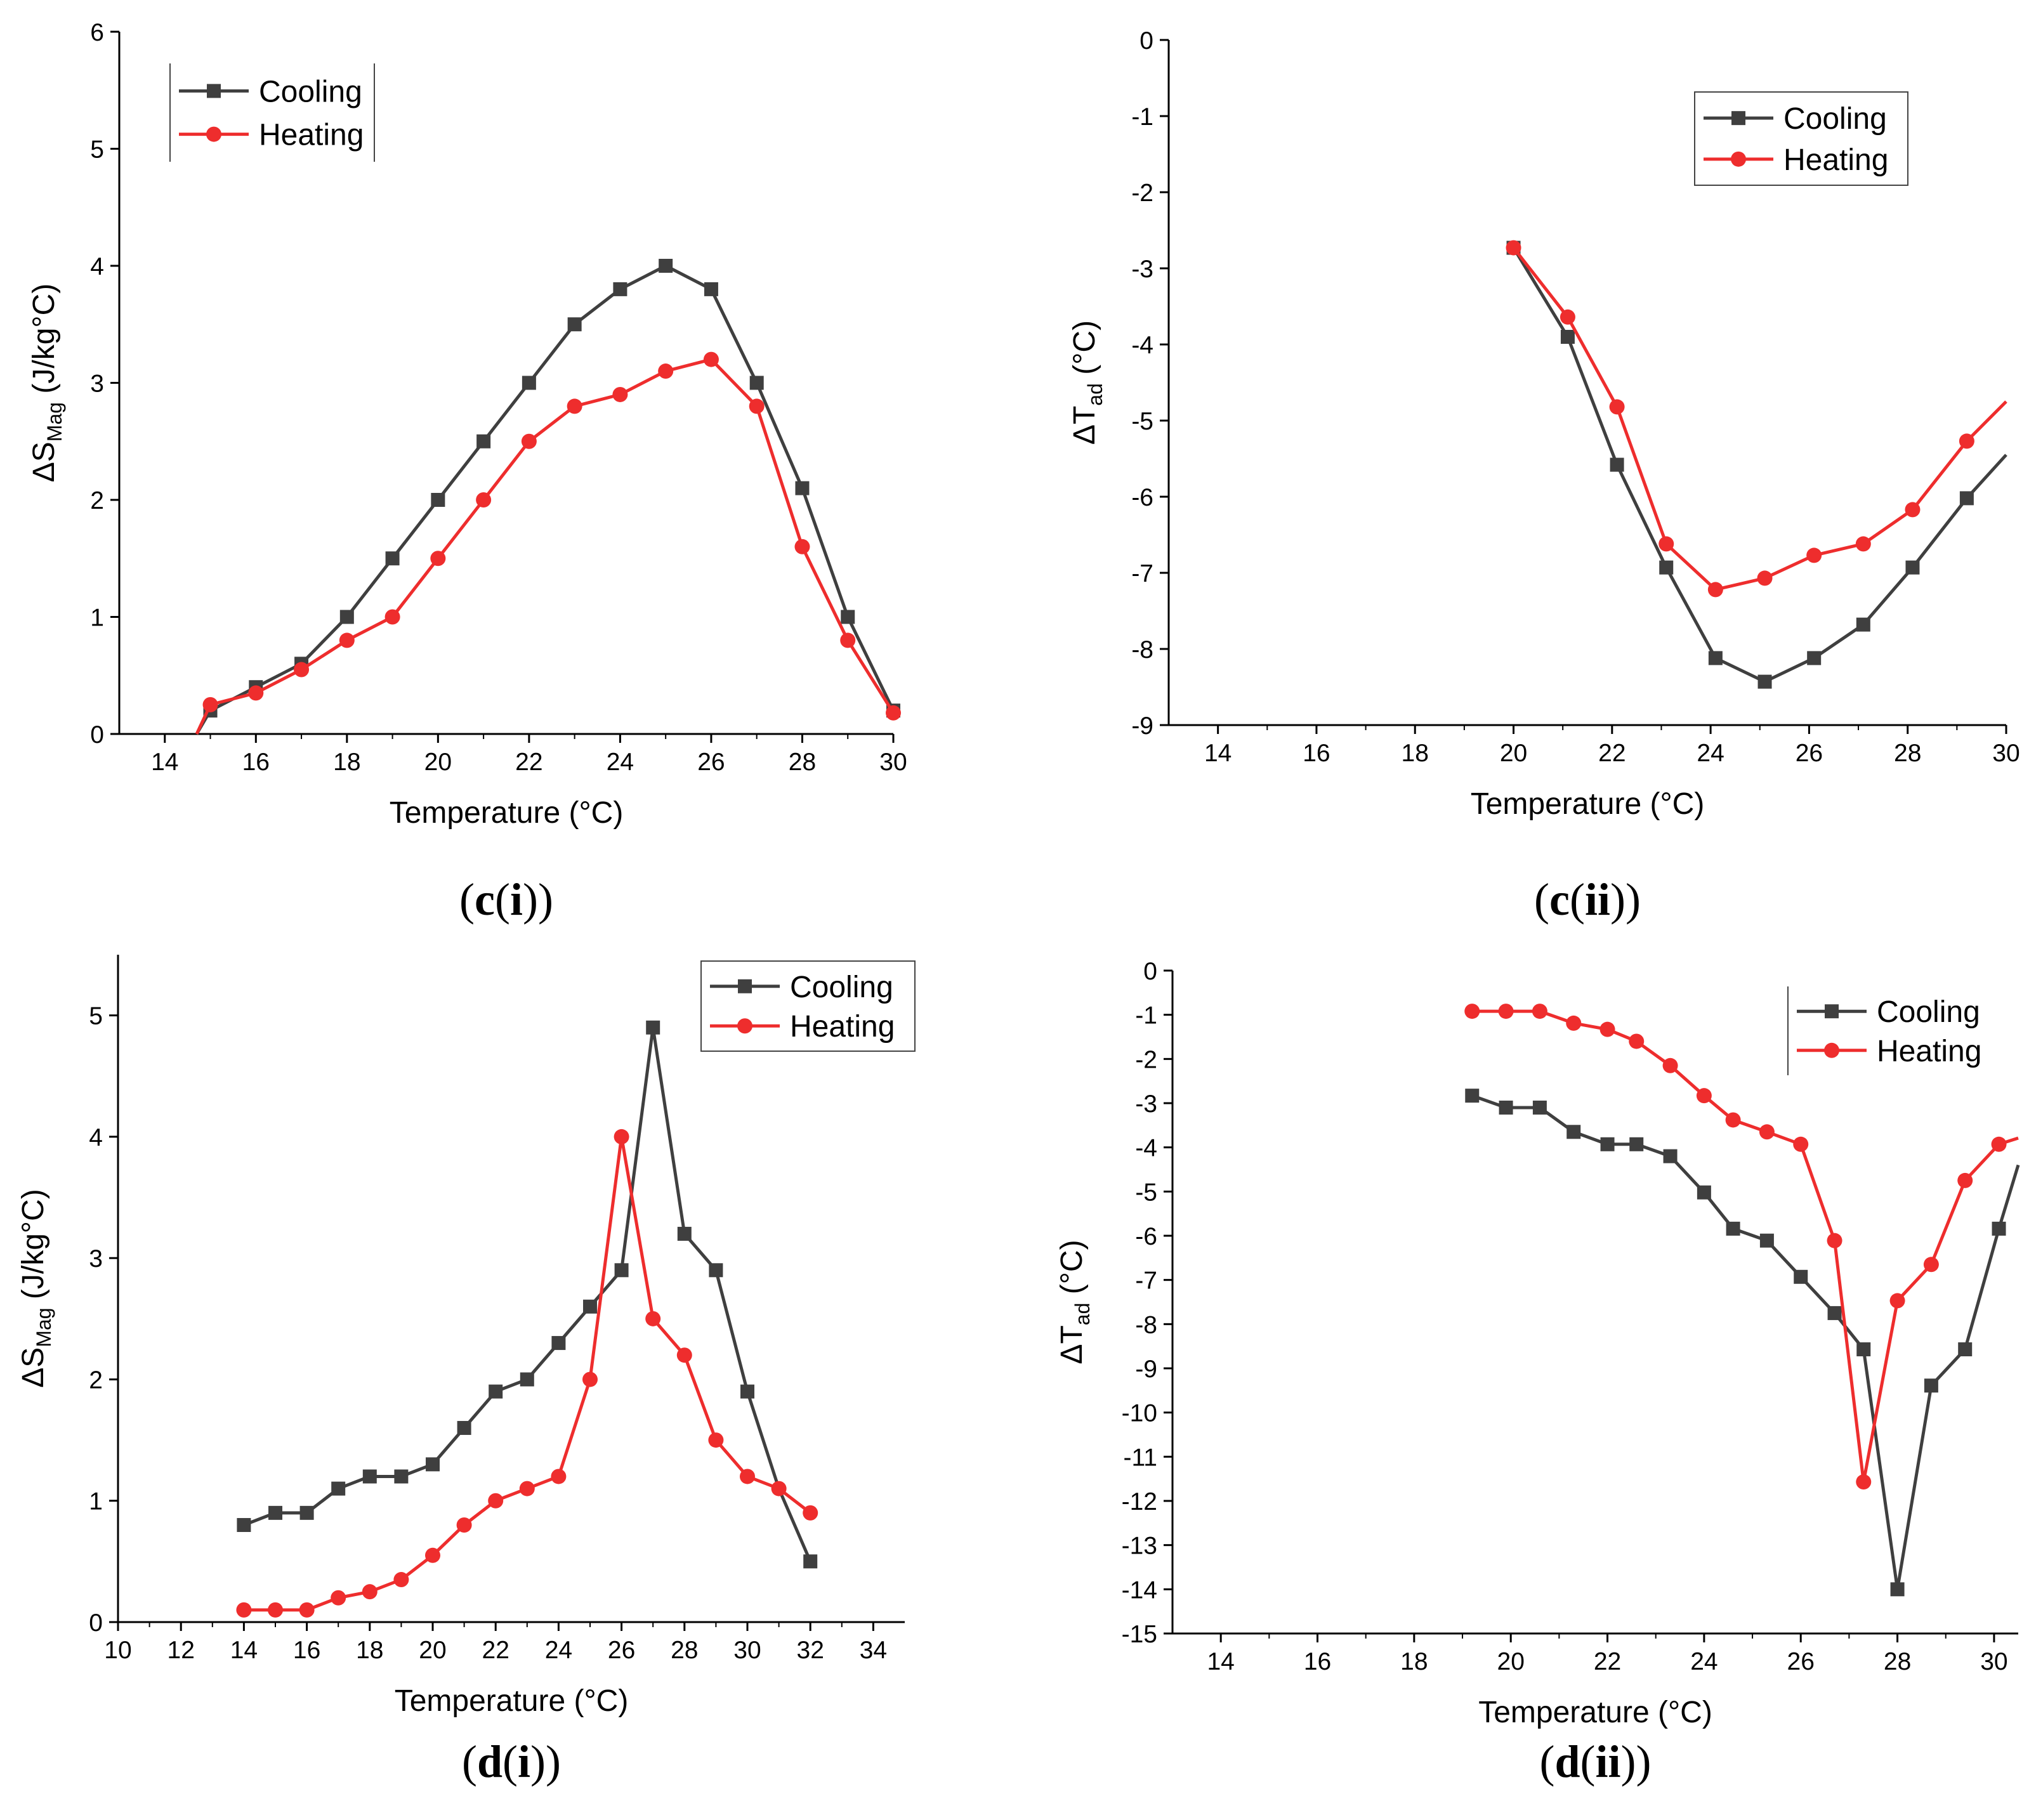 This screenshot has height=1820, width=2036. I want to click on legend-label-cooling: Cooling, so click(1928, 1012).